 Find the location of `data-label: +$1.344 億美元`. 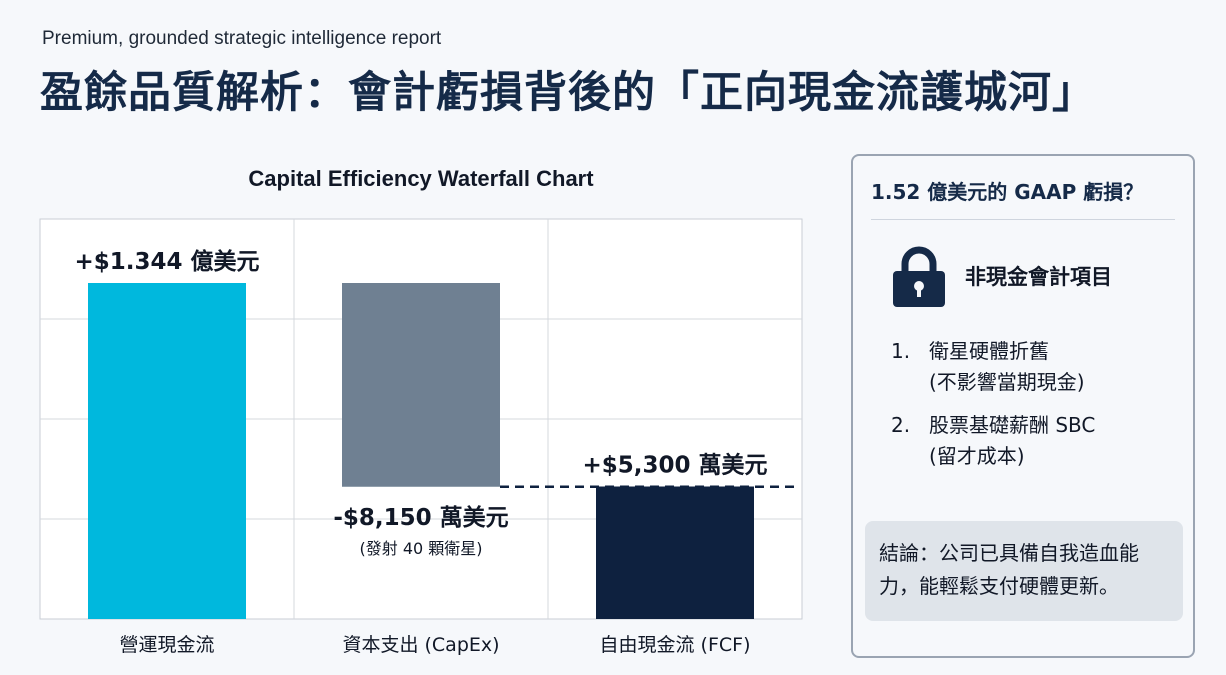

data-label: +$1.344 億美元 is located at coordinates (166, 261).